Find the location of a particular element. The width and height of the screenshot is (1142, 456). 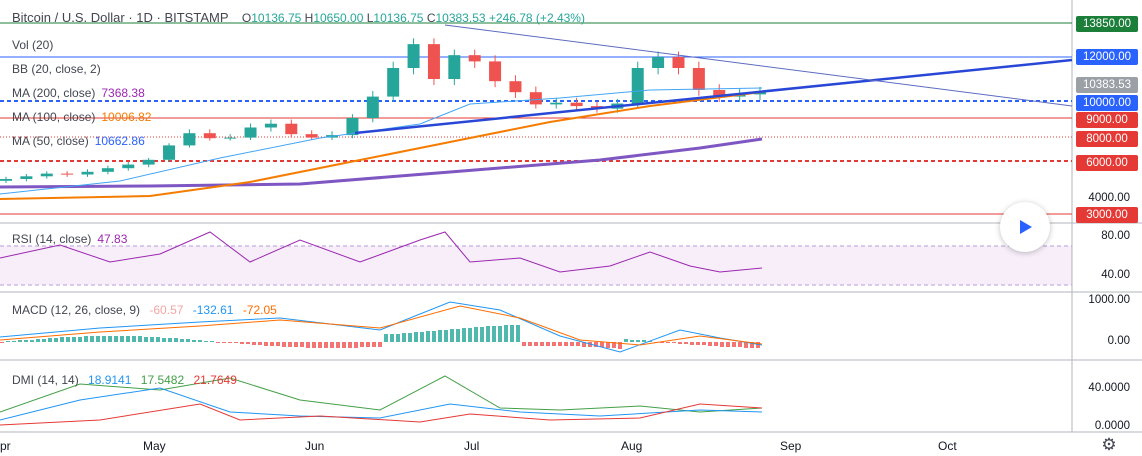

high-value: 10650.00 is located at coordinates (338, 18).